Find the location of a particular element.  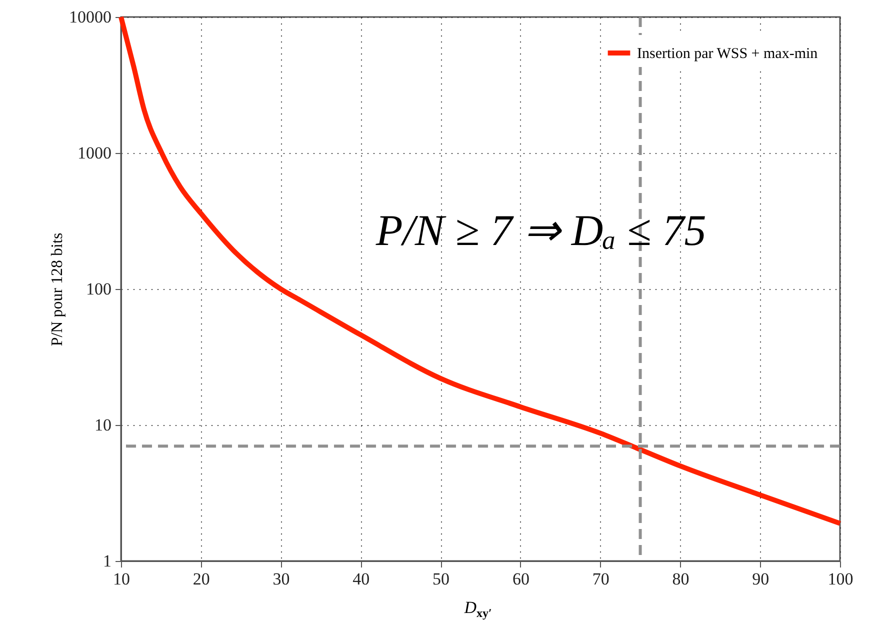

y-tick-label: 100 is located at coordinates (99, 289).